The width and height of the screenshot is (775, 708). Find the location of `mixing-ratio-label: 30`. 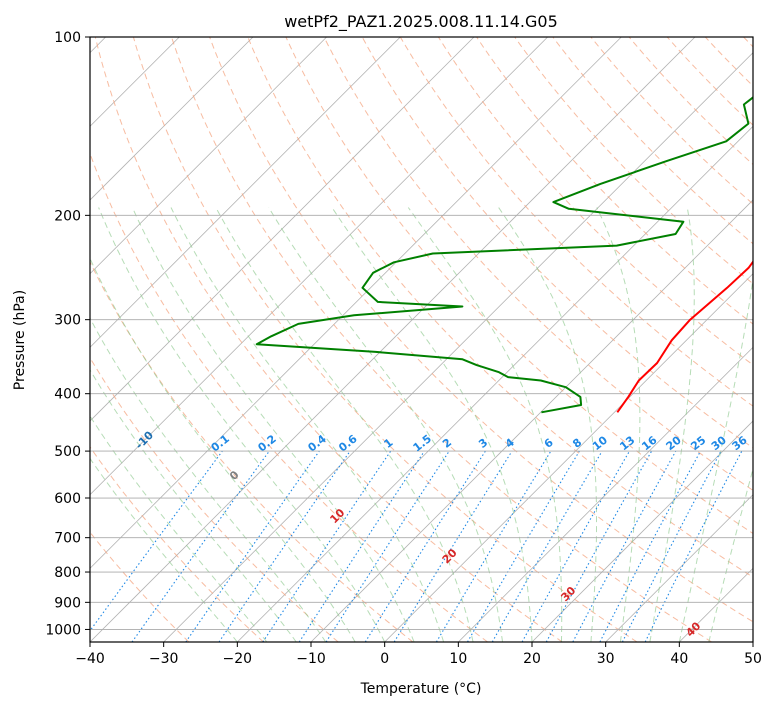

mixing-ratio-label: 30 is located at coordinates (719, 443).